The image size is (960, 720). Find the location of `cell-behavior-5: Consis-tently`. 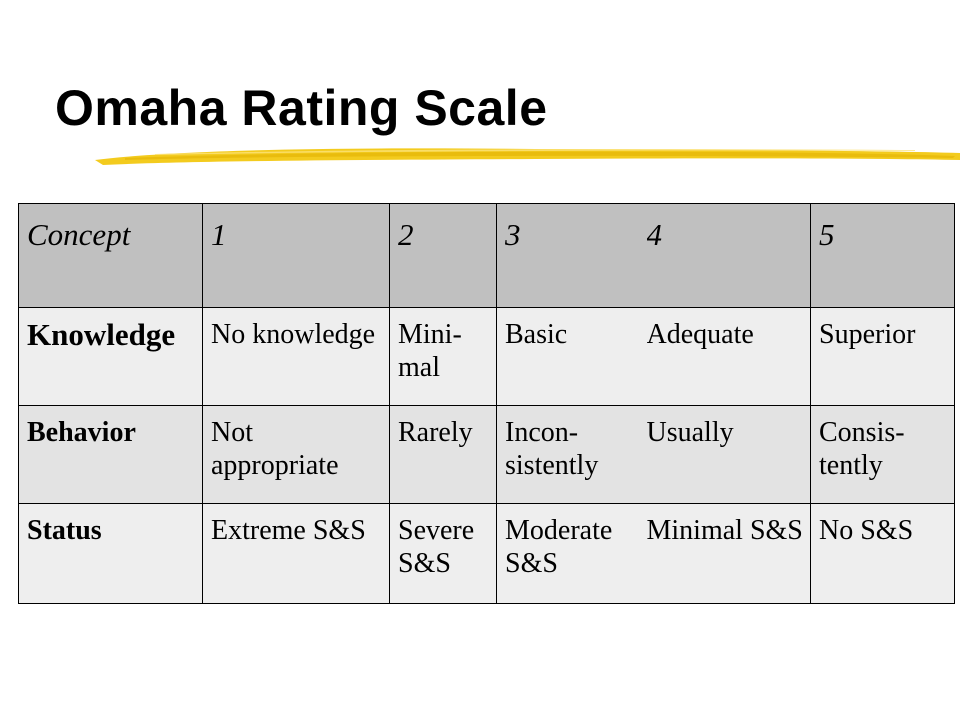

cell-behavior-5: Consis-tently is located at coordinates (882, 454).